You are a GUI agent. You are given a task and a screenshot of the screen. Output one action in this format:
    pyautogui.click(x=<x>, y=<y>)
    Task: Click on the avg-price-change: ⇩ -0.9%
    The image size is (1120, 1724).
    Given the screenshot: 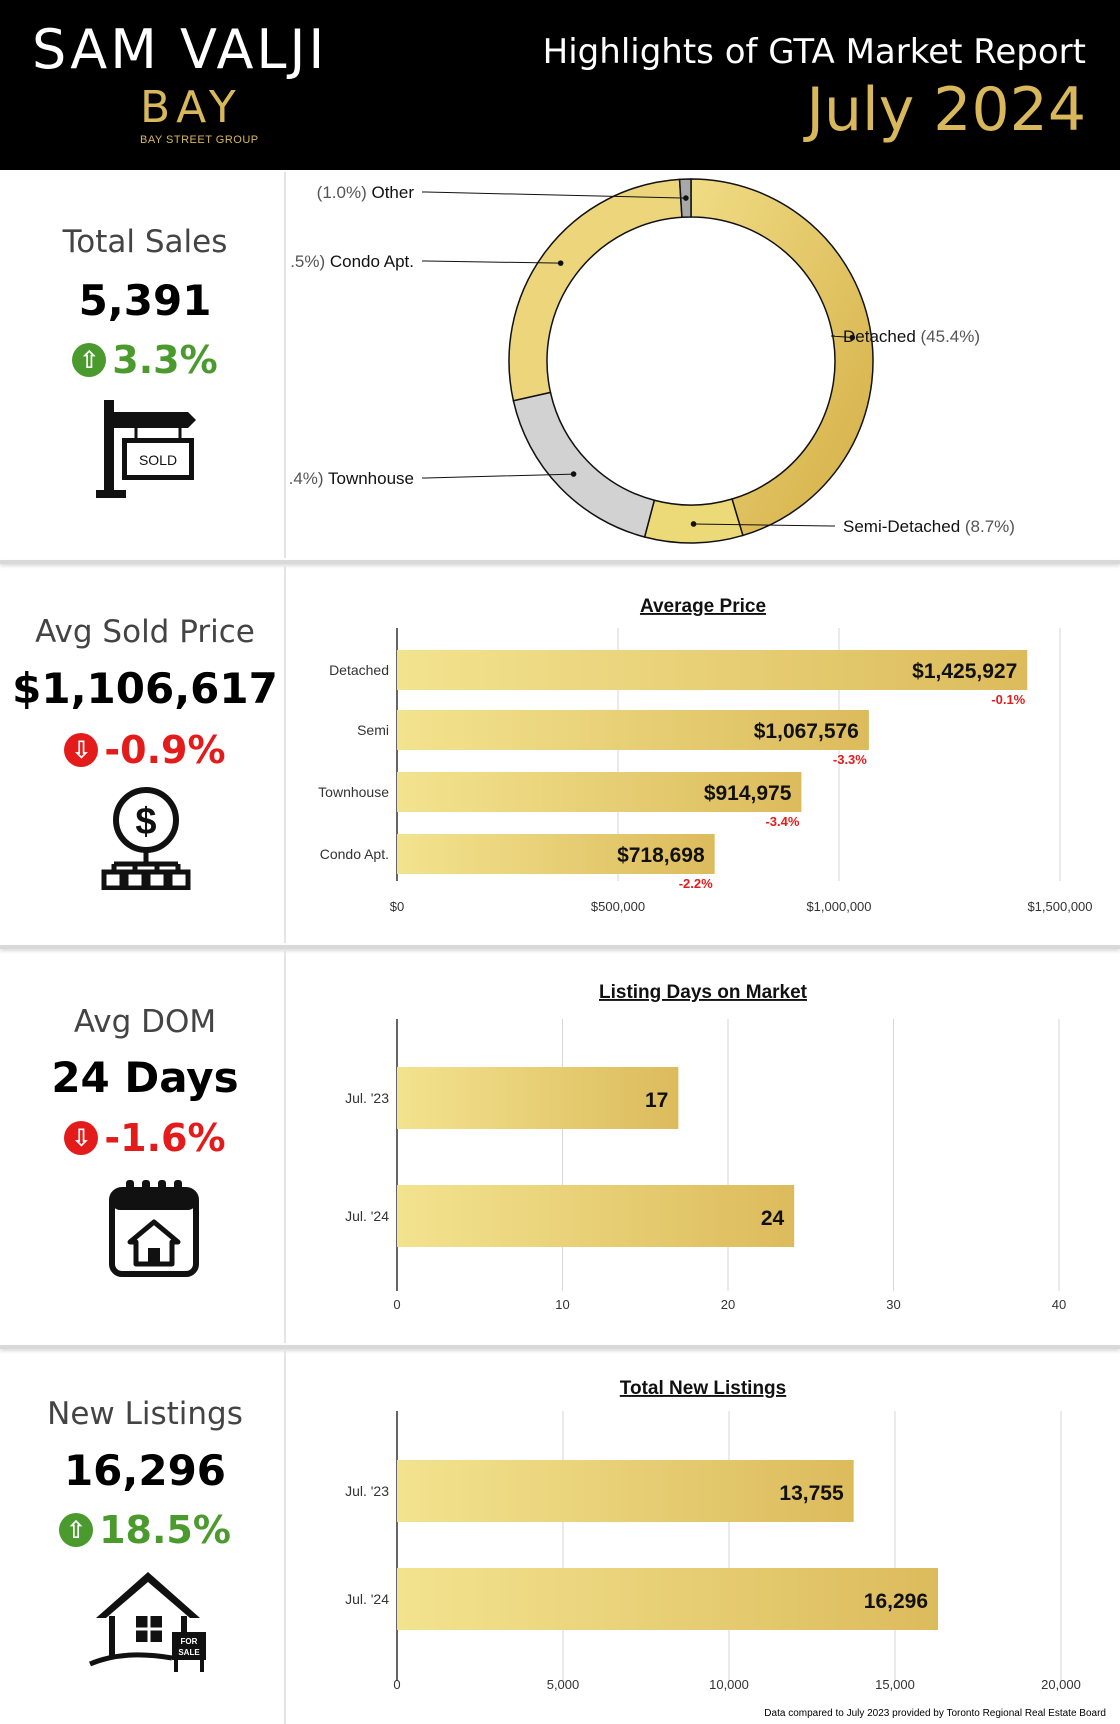 What is the action you would take?
    pyautogui.click(x=145, y=750)
    